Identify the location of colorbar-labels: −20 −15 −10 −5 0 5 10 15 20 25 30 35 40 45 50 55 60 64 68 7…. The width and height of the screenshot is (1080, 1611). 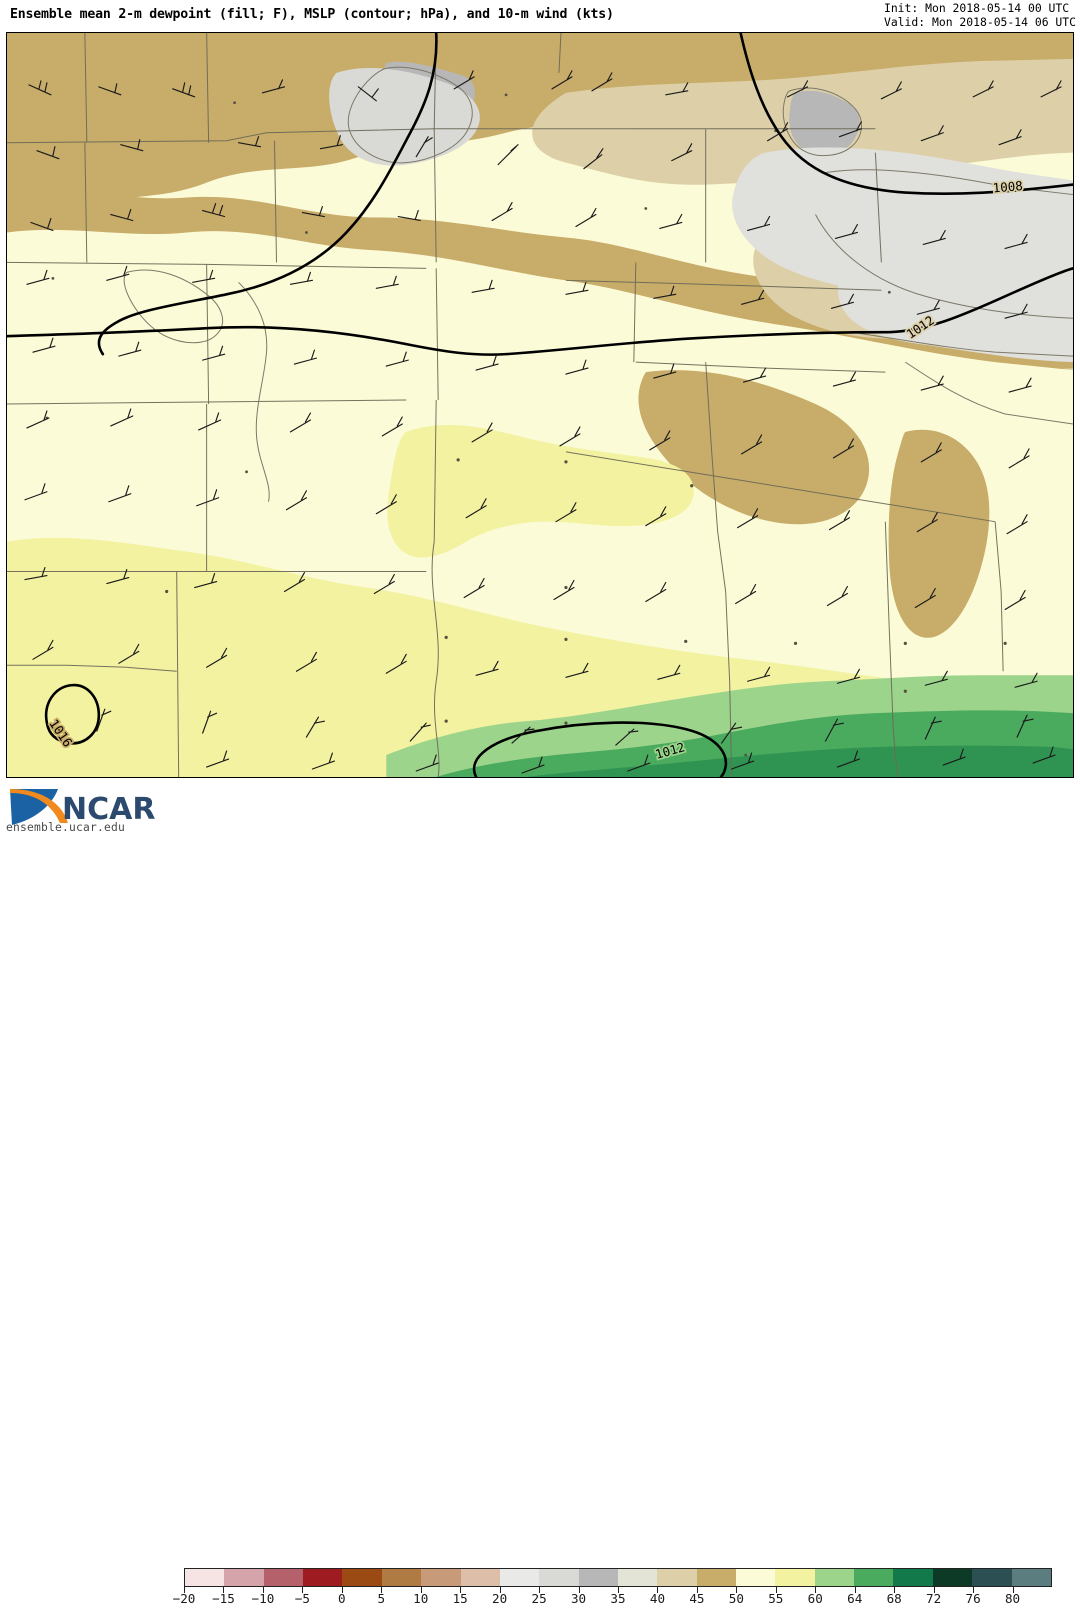
(540, 1601).